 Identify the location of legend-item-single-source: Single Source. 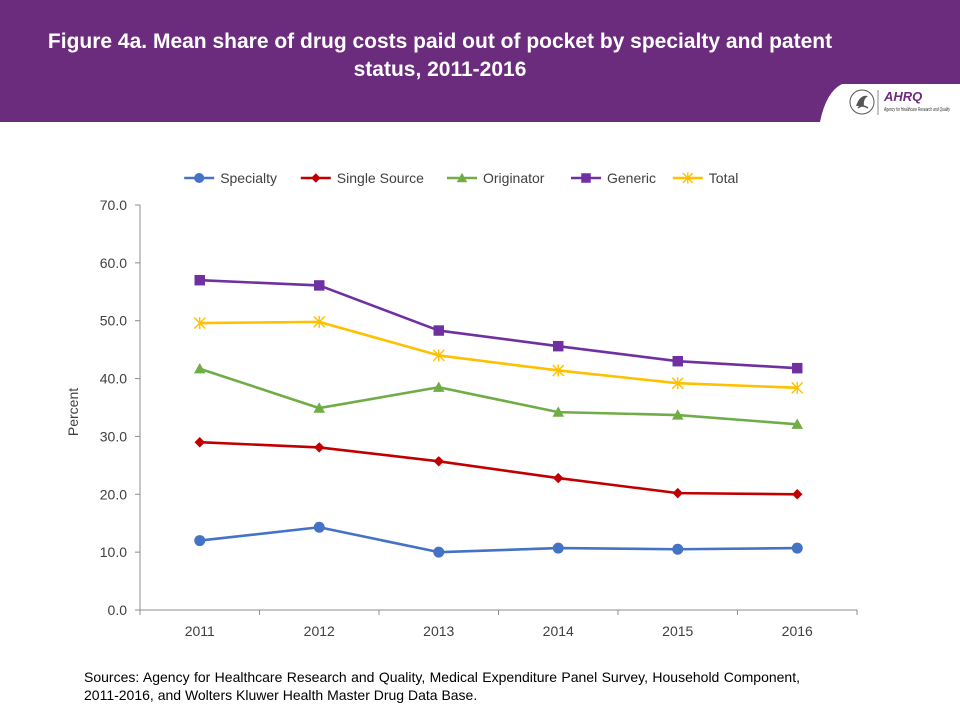
(362, 178).